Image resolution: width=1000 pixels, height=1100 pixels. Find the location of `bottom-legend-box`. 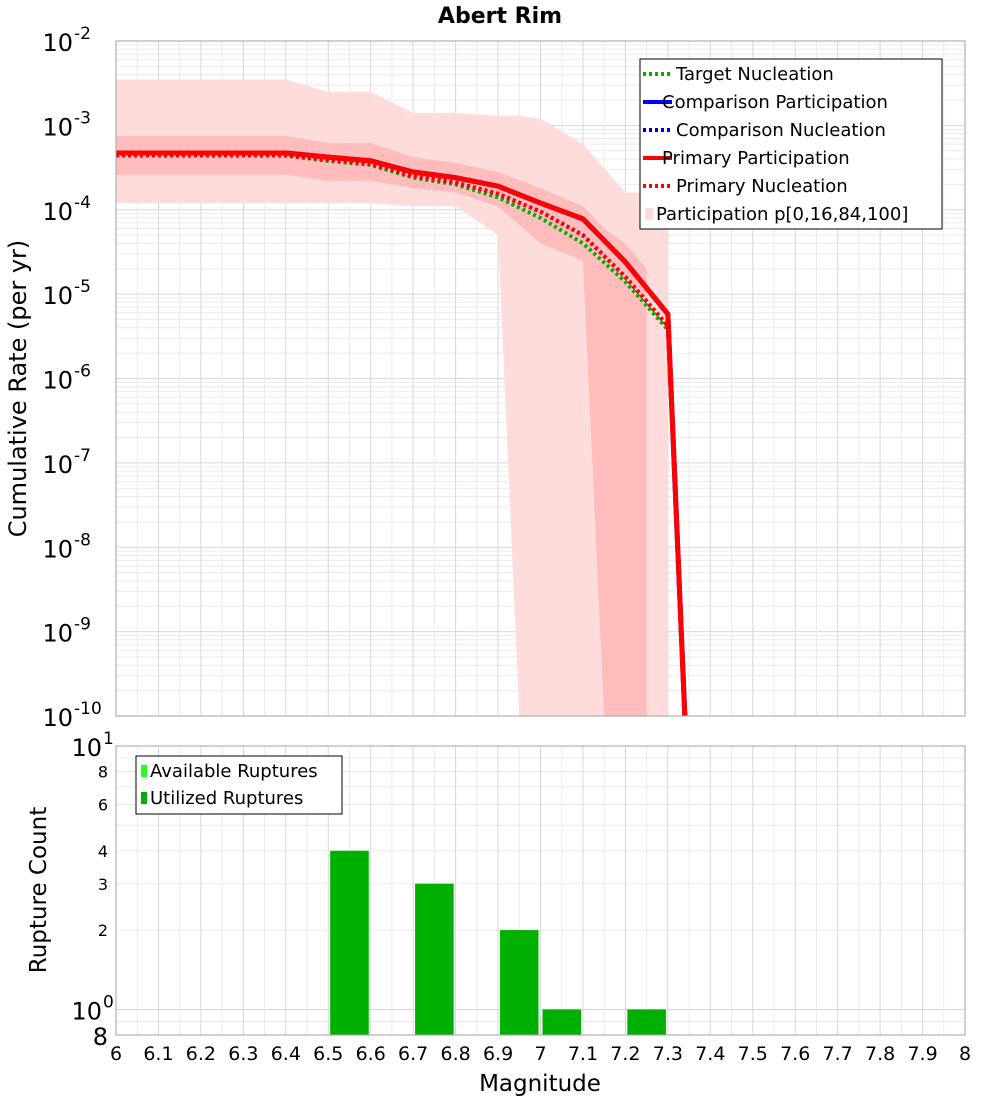

bottom-legend-box is located at coordinates (239, 785).